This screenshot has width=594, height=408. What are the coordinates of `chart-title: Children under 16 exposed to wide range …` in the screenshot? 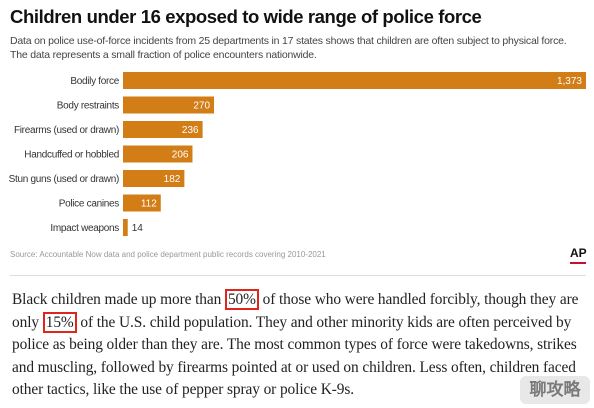 It's located at (246, 16).